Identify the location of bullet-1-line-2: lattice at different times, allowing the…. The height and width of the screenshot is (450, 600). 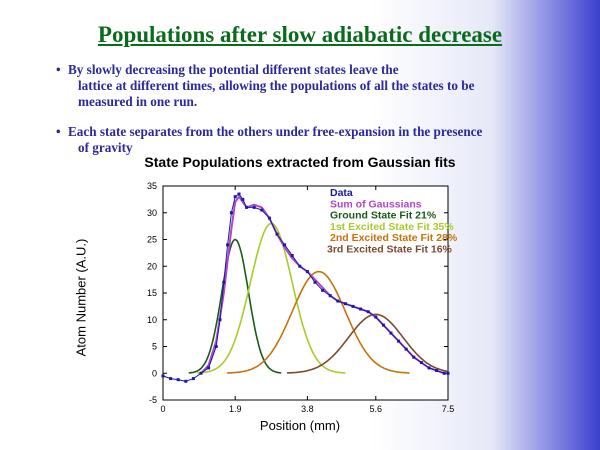
(276, 85).